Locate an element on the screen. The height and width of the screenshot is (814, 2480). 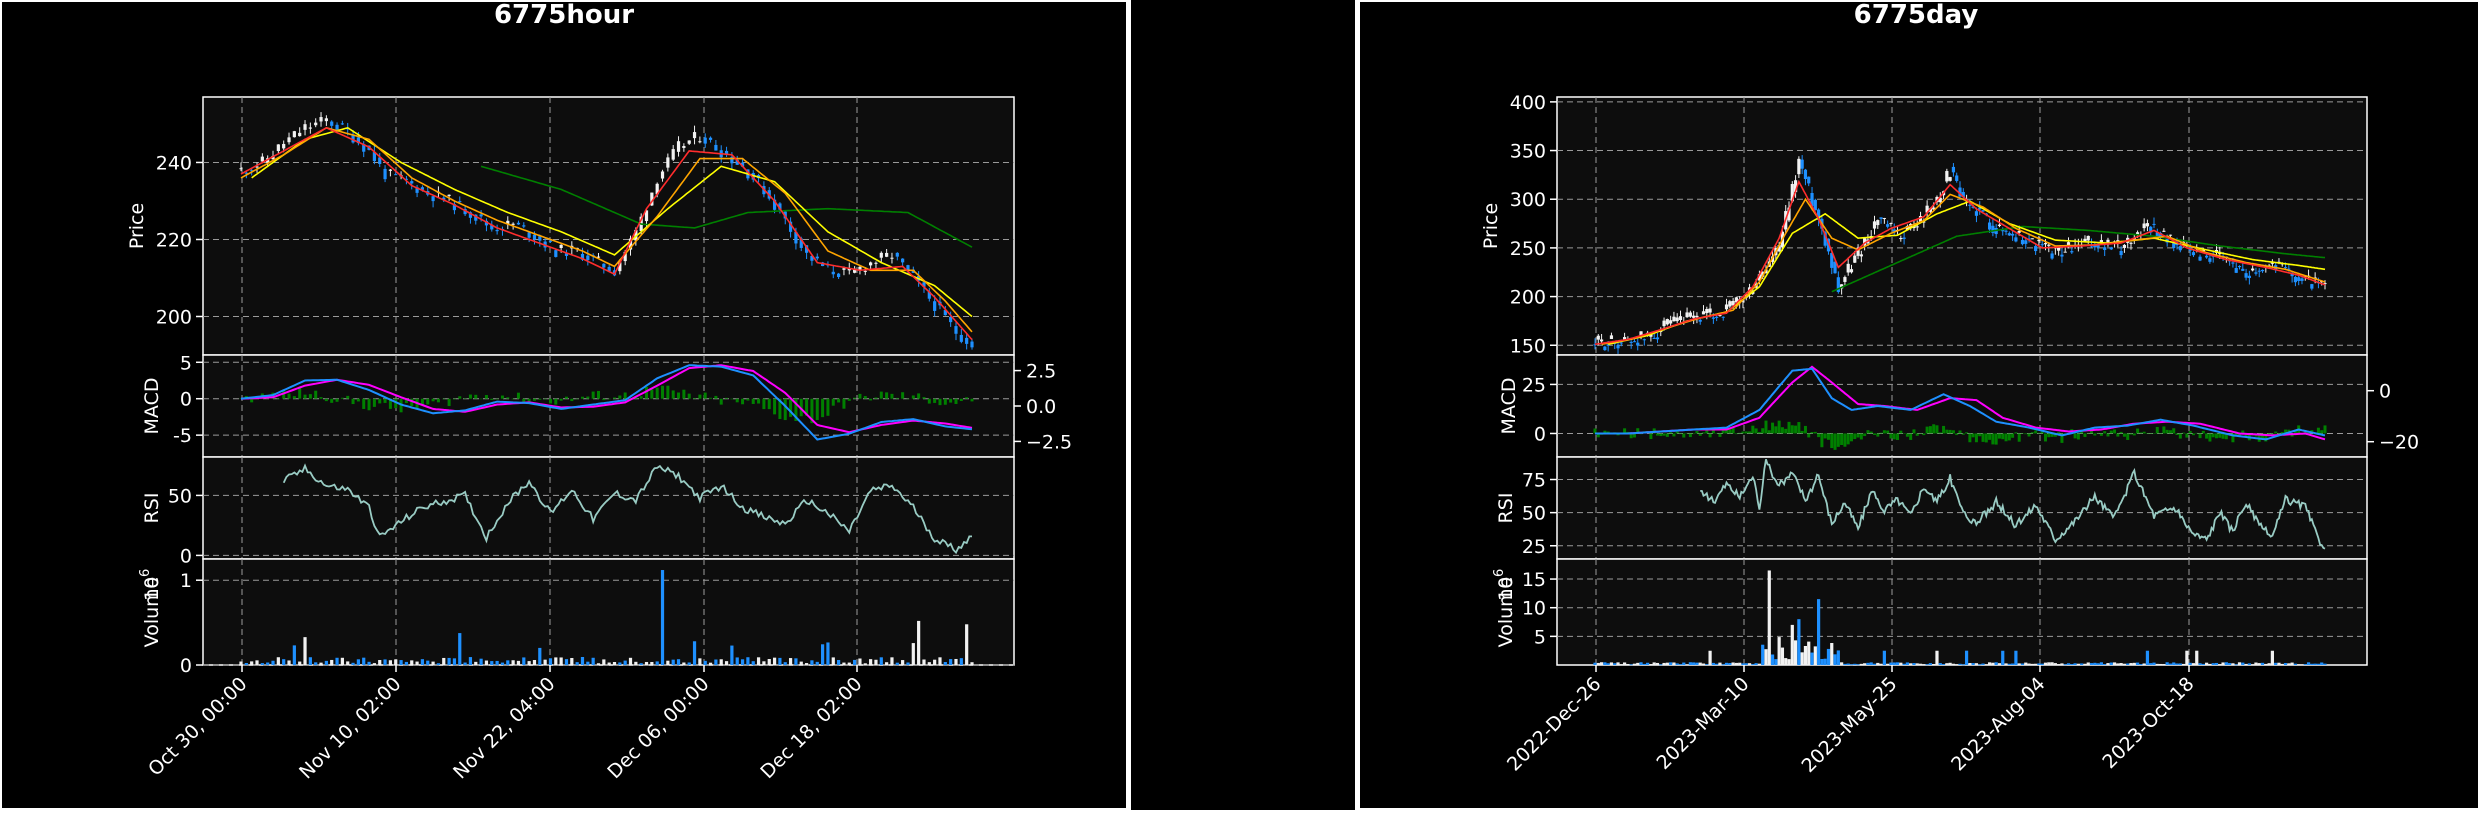
ma-long-line is located at coordinates (726, 206).